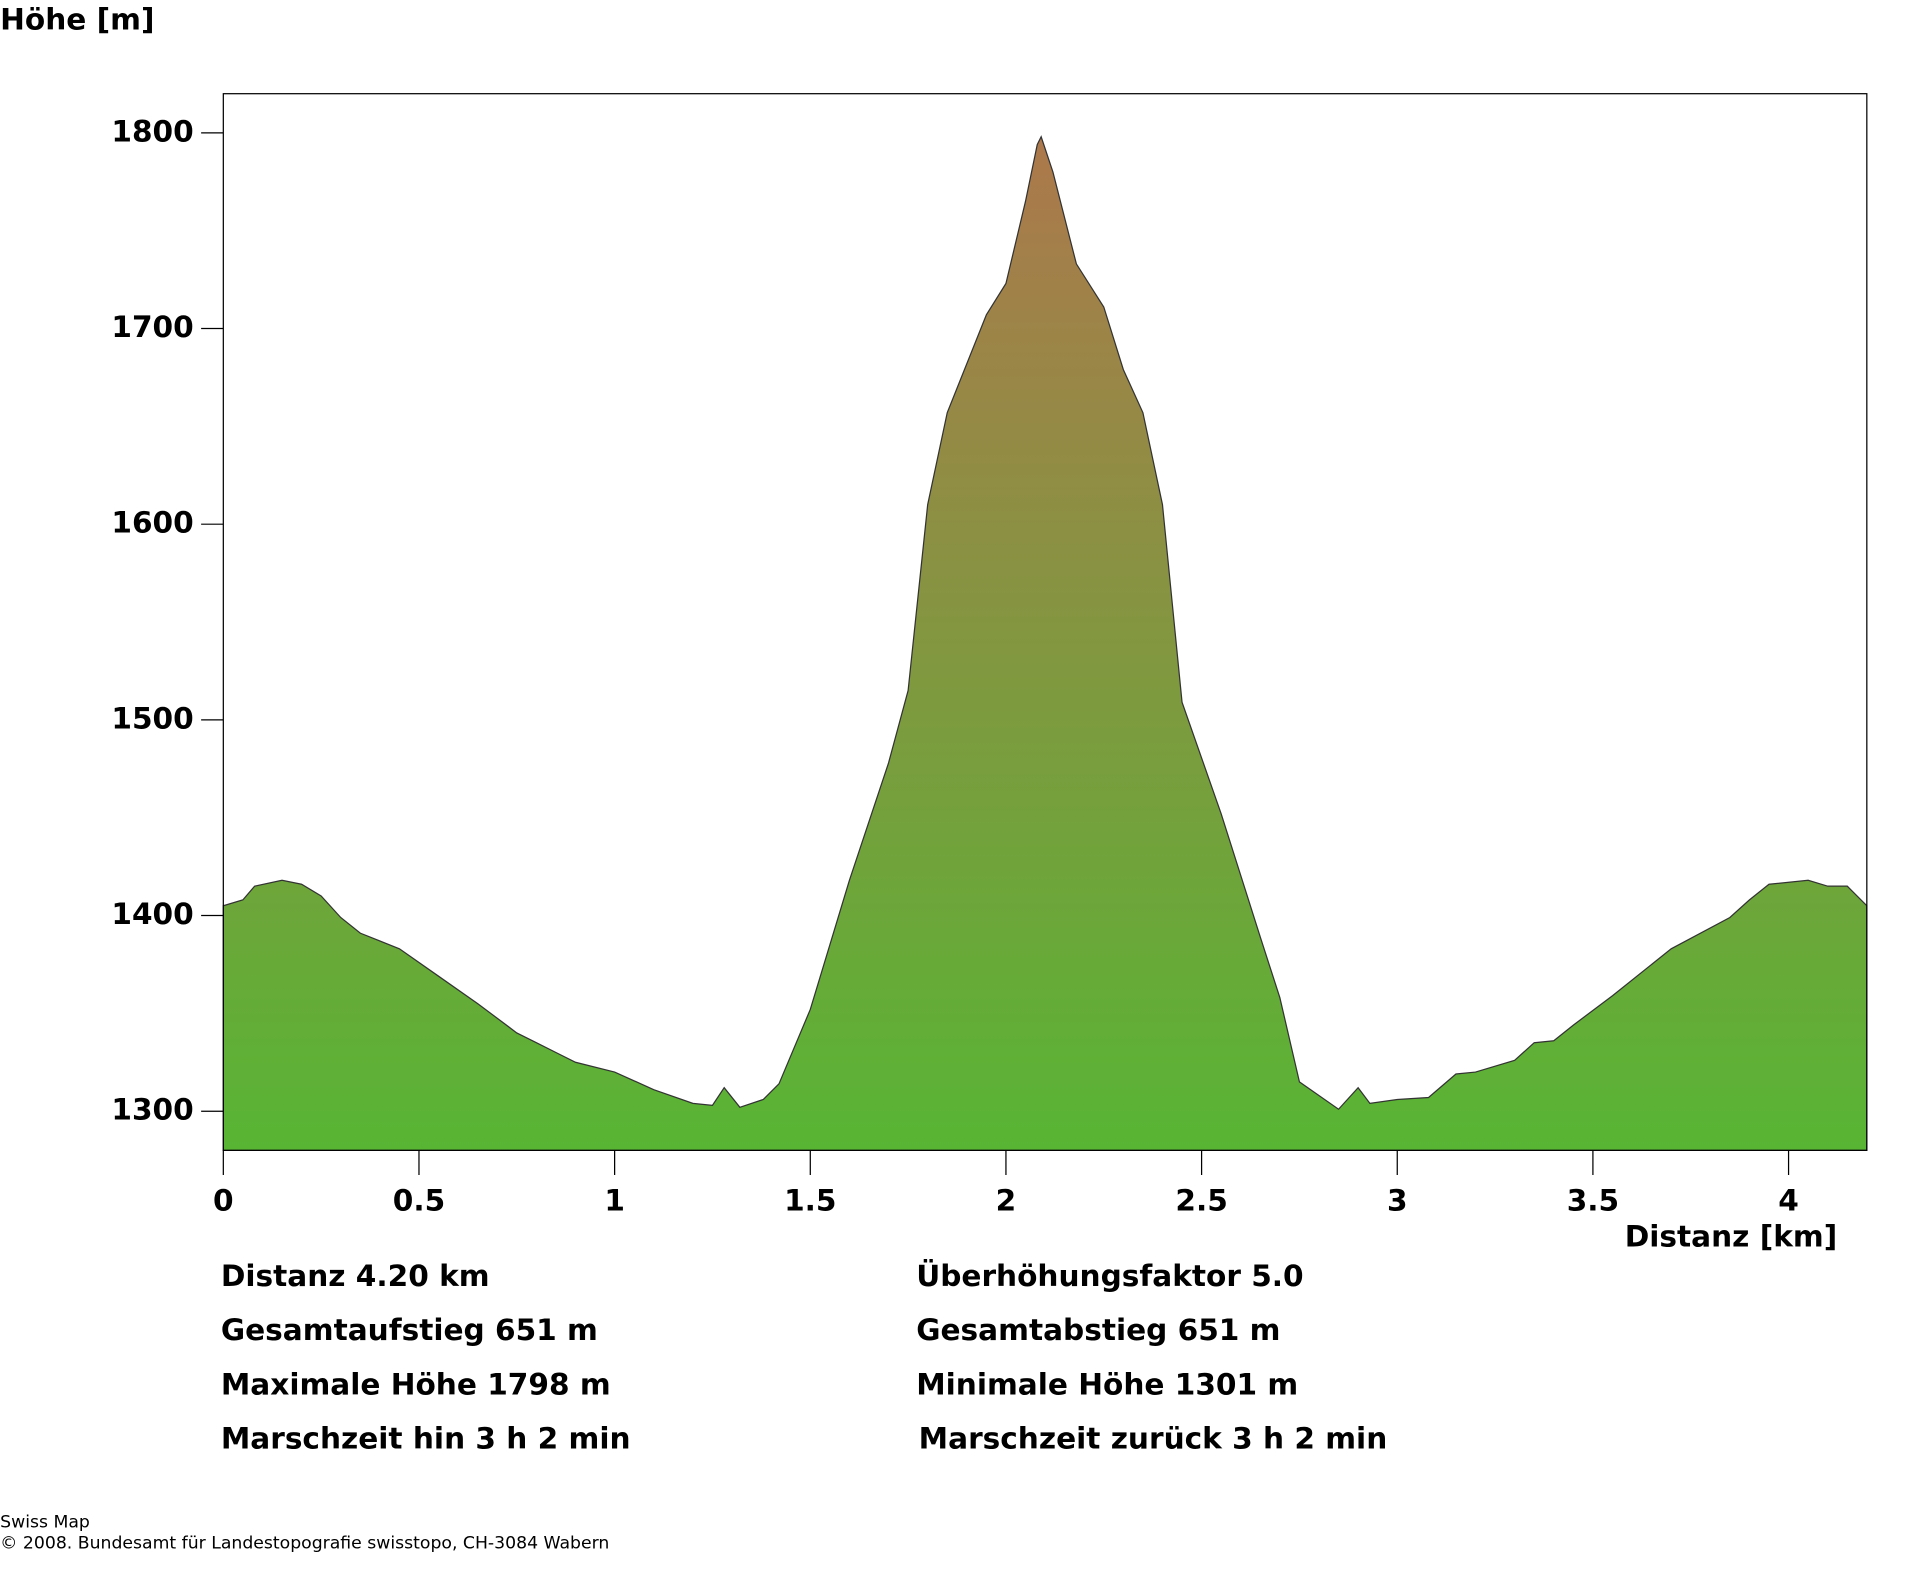 The height and width of the screenshot is (1572, 1920). I want to click on stat: Marschzeit hin 3 h 2 min, so click(426, 1439).